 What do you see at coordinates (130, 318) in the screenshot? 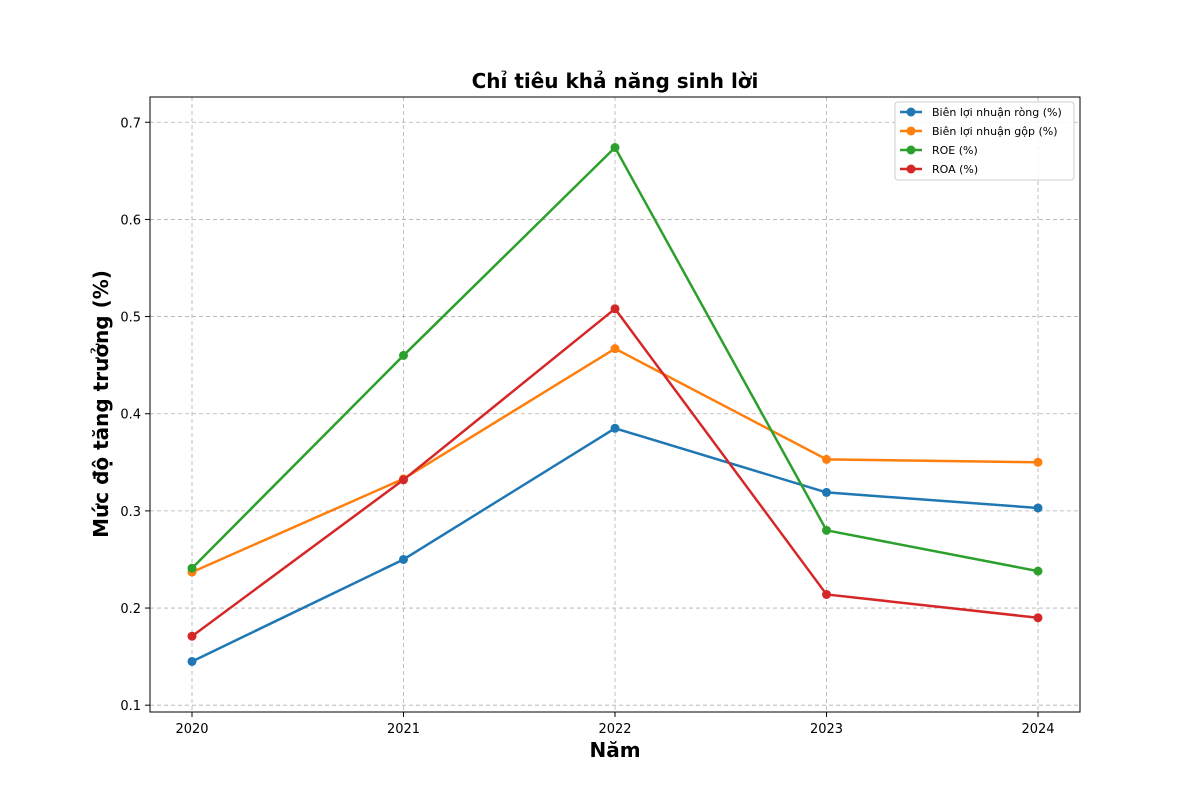
I see `y-tick-label: 0.5` at bounding box center [130, 318].